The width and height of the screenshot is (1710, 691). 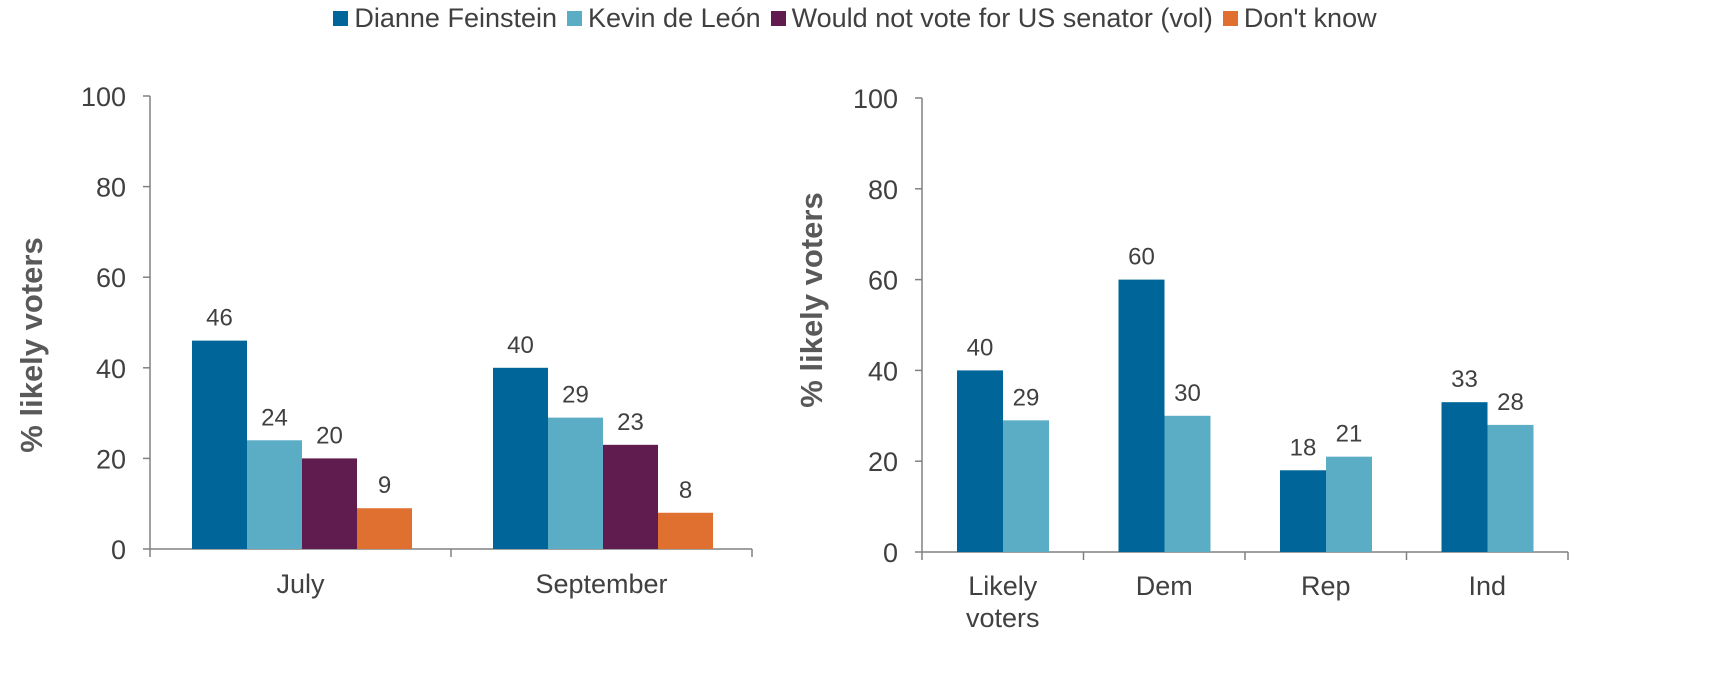 I want to click on legend-item: Kevin de León, so click(x=664, y=18).